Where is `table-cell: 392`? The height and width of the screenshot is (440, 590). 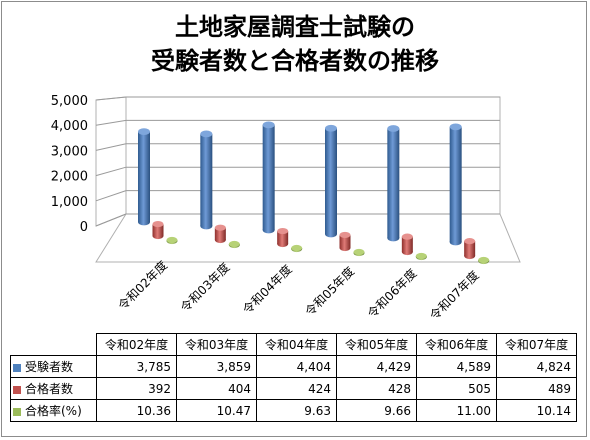 table-cell: 392 is located at coordinates (136, 388).